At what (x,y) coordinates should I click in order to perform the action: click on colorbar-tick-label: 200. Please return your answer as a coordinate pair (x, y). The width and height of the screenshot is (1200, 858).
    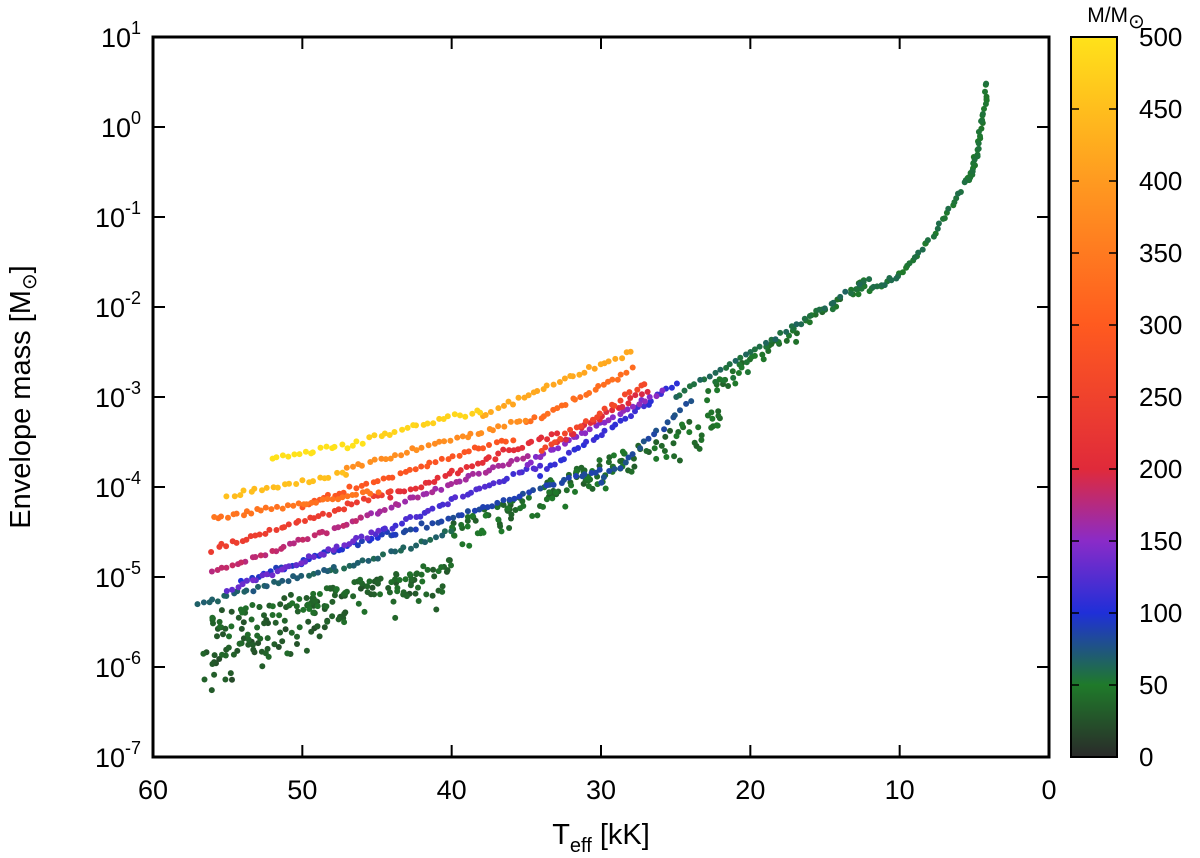
    Looking at the image, I should click on (1160, 469).